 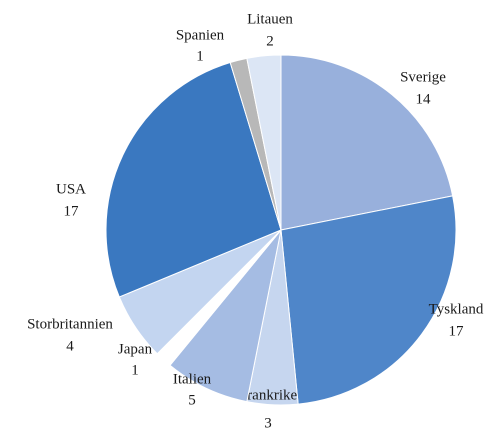 I want to click on slice-label: Spanien, so click(x=200, y=35).